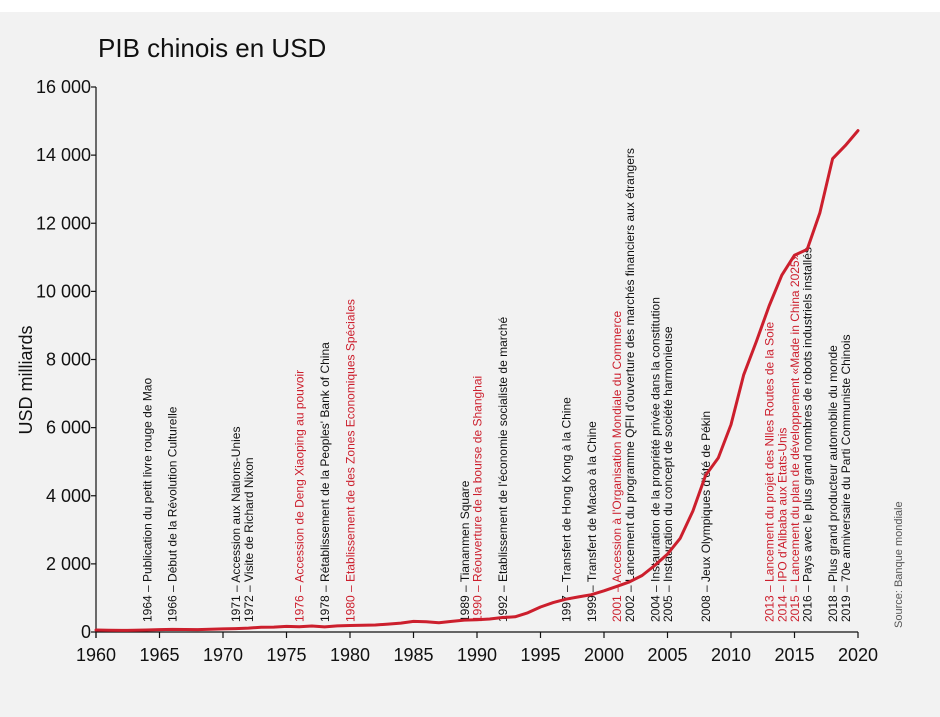  Describe the element at coordinates (68, 564) in the screenshot. I see `y-tick-label: 2 000` at that location.